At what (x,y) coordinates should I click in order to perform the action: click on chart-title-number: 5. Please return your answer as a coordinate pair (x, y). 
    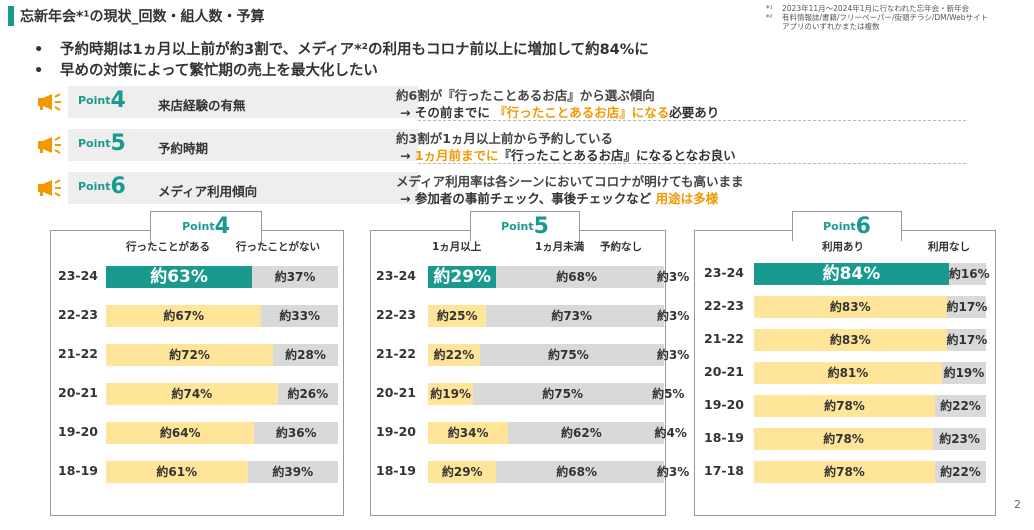
    Looking at the image, I should click on (541, 226).